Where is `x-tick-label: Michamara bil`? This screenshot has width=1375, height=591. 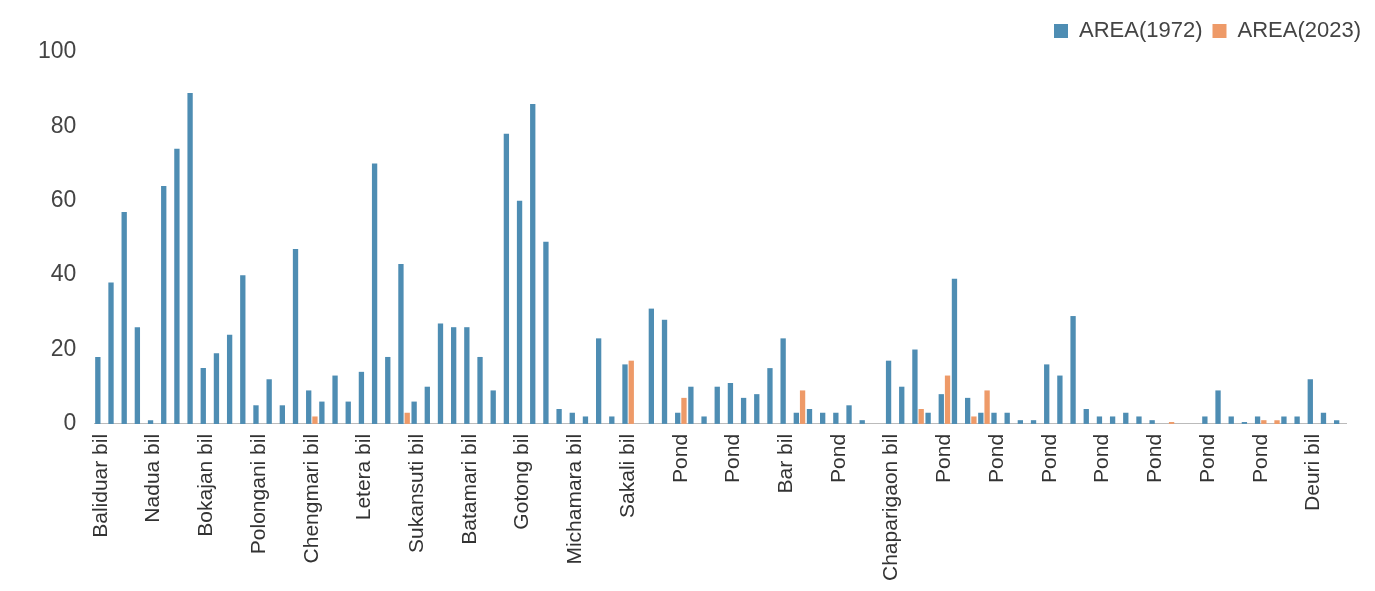 x-tick-label: Michamara bil is located at coordinates (574, 499).